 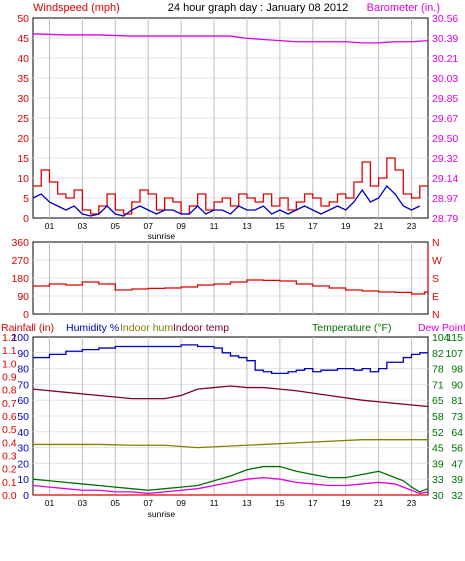 I want to click on wind-x-tick-label: 15, so click(x=280, y=226).